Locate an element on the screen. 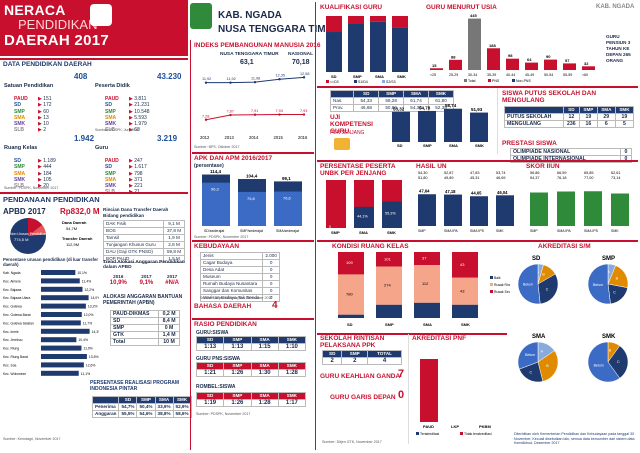 This screenshot has width=640, height=453. ipm-year-tick: 2016 is located at coordinates (303, 137).